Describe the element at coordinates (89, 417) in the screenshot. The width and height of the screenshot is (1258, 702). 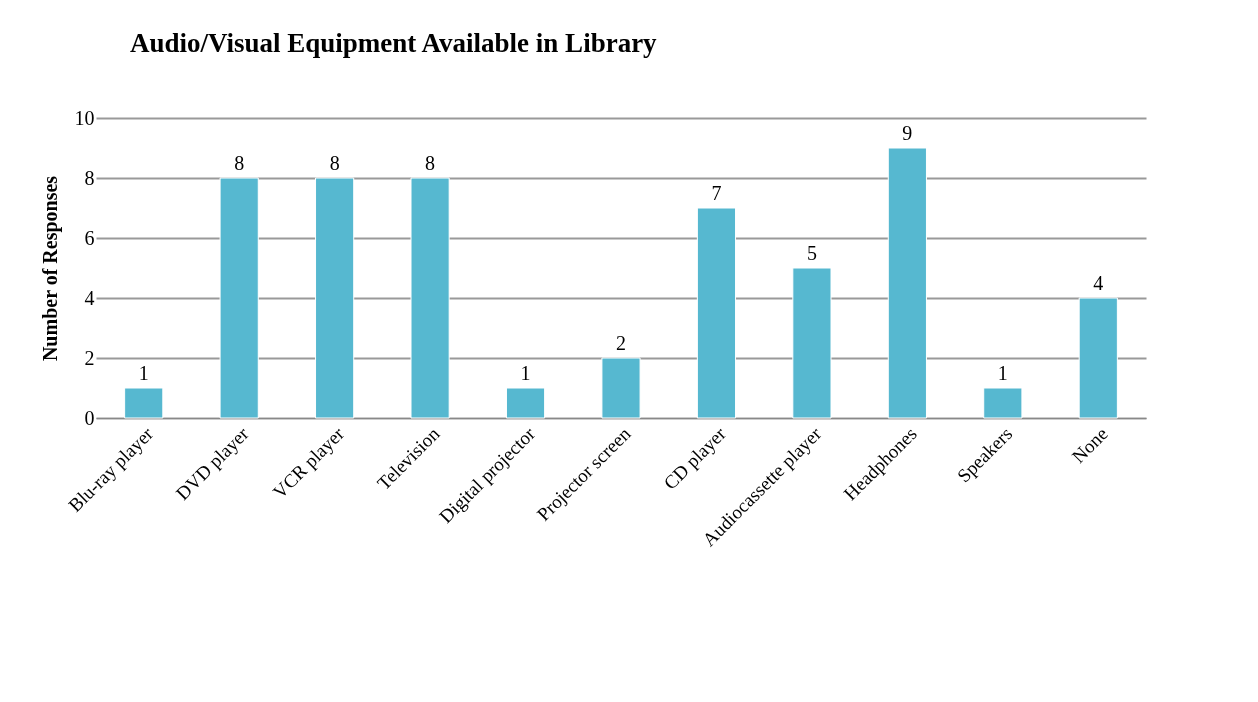
I see `y-tick-label: 0` at that location.